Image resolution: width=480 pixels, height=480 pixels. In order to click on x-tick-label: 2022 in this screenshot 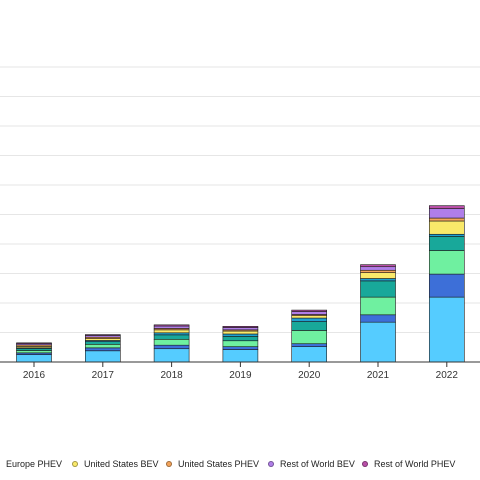, I will do `click(447, 375)`.